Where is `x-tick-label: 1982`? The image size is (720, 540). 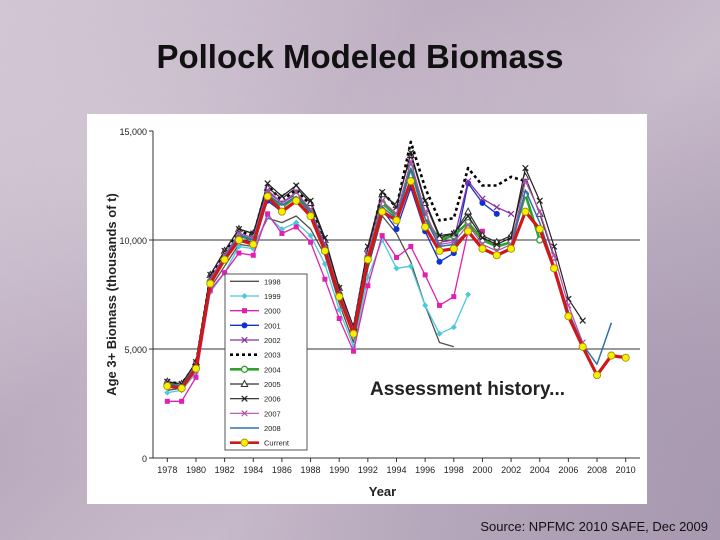 x-tick-label: 1982 is located at coordinates (225, 470).